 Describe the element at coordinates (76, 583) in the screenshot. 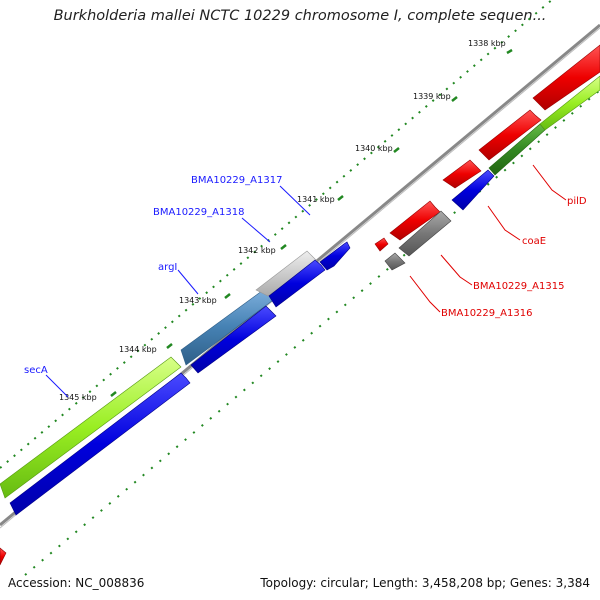

I see `accession-text: Accession: NC_008836` at that location.